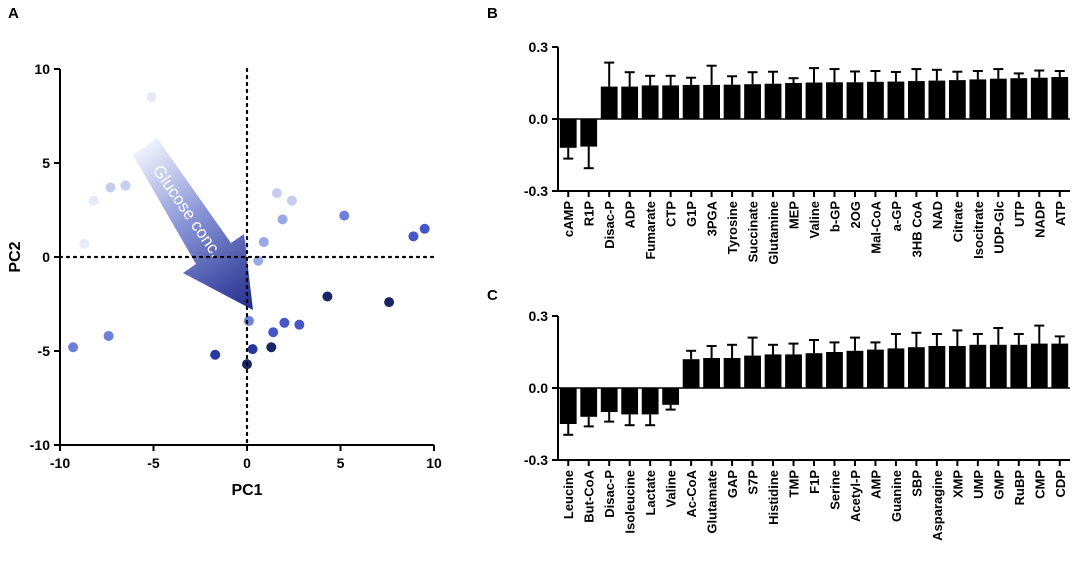 This screenshot has height=571, width=1084. What do you see at coordinates (957, 221) in the screenshot?
I see `category-label: Citrate` at bounding box center [957, 221].